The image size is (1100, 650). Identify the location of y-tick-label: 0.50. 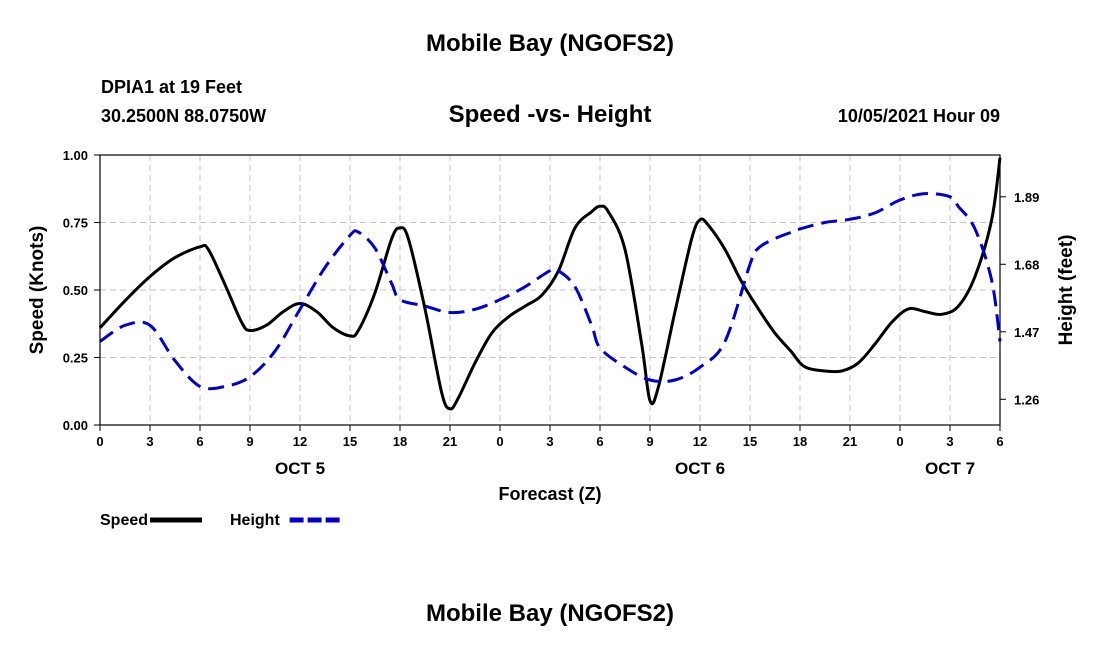
(75, 290).